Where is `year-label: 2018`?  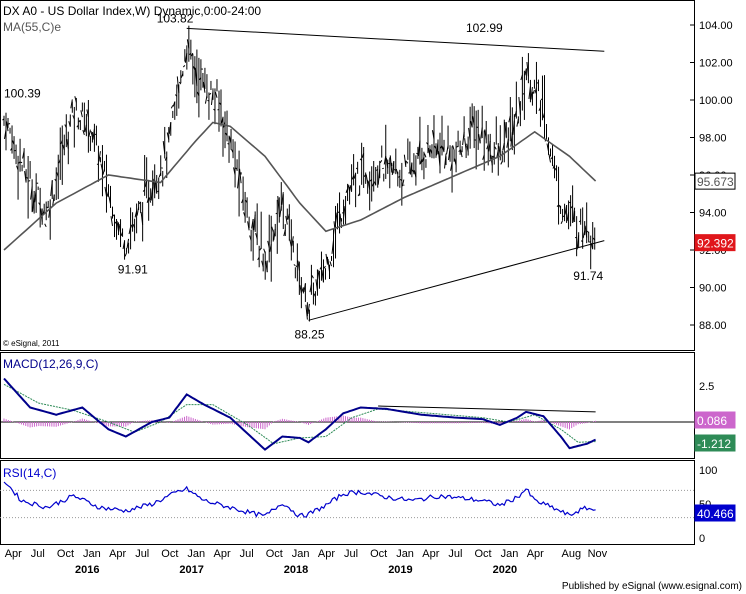
year-label: 2018 is located at coordinates (296, 570).